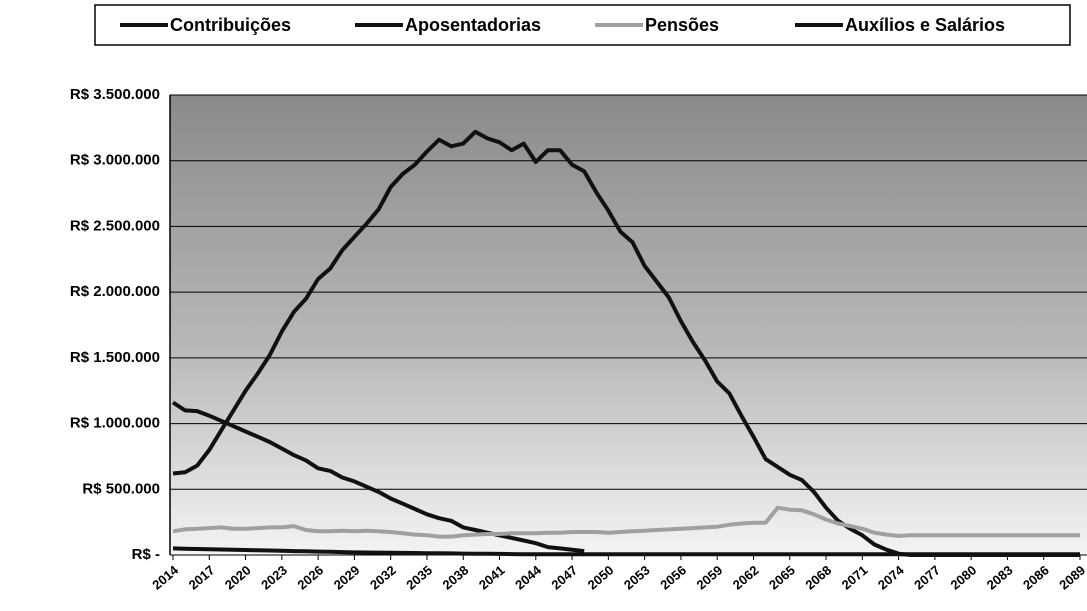 This screenshot has height=611, width=1087. I want to click on x-tick-label: 2029, so click(347, 577).